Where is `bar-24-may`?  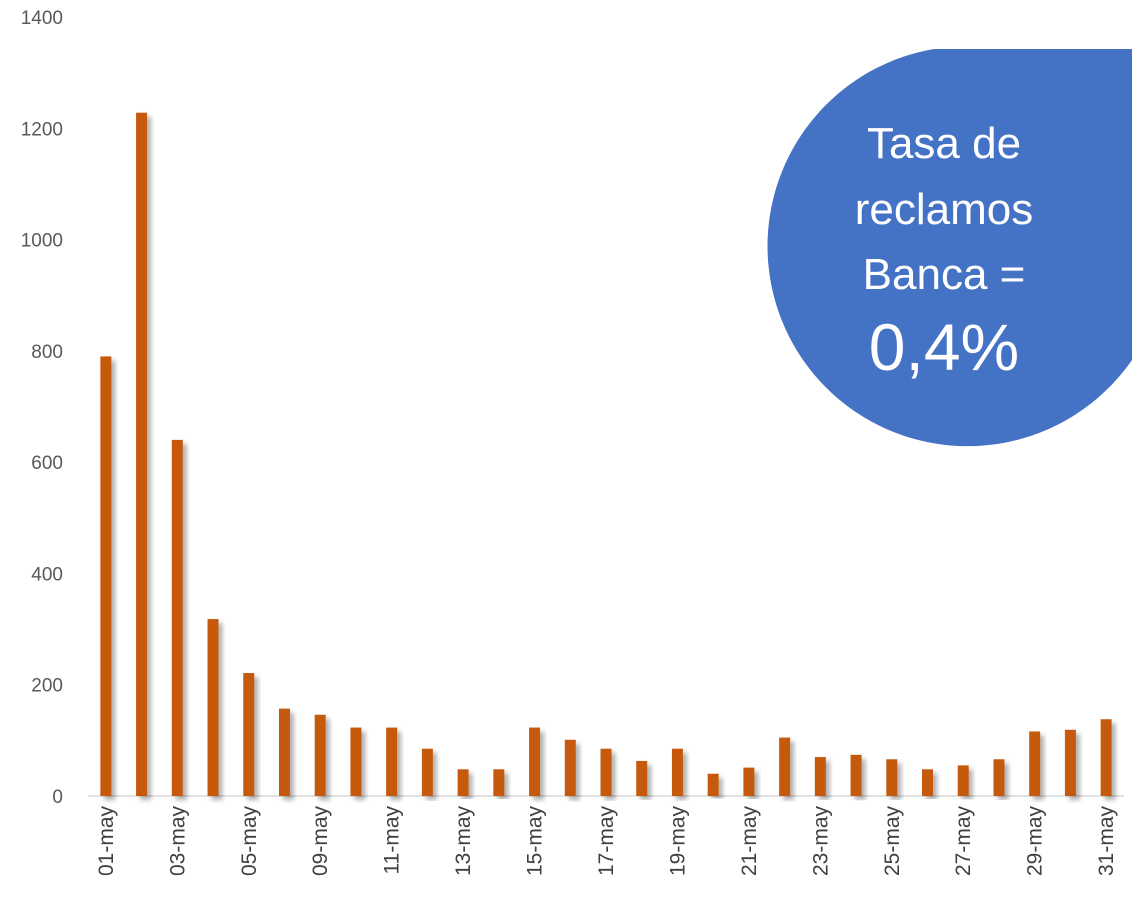 bar-24-may is located at coordinates (856, 775).